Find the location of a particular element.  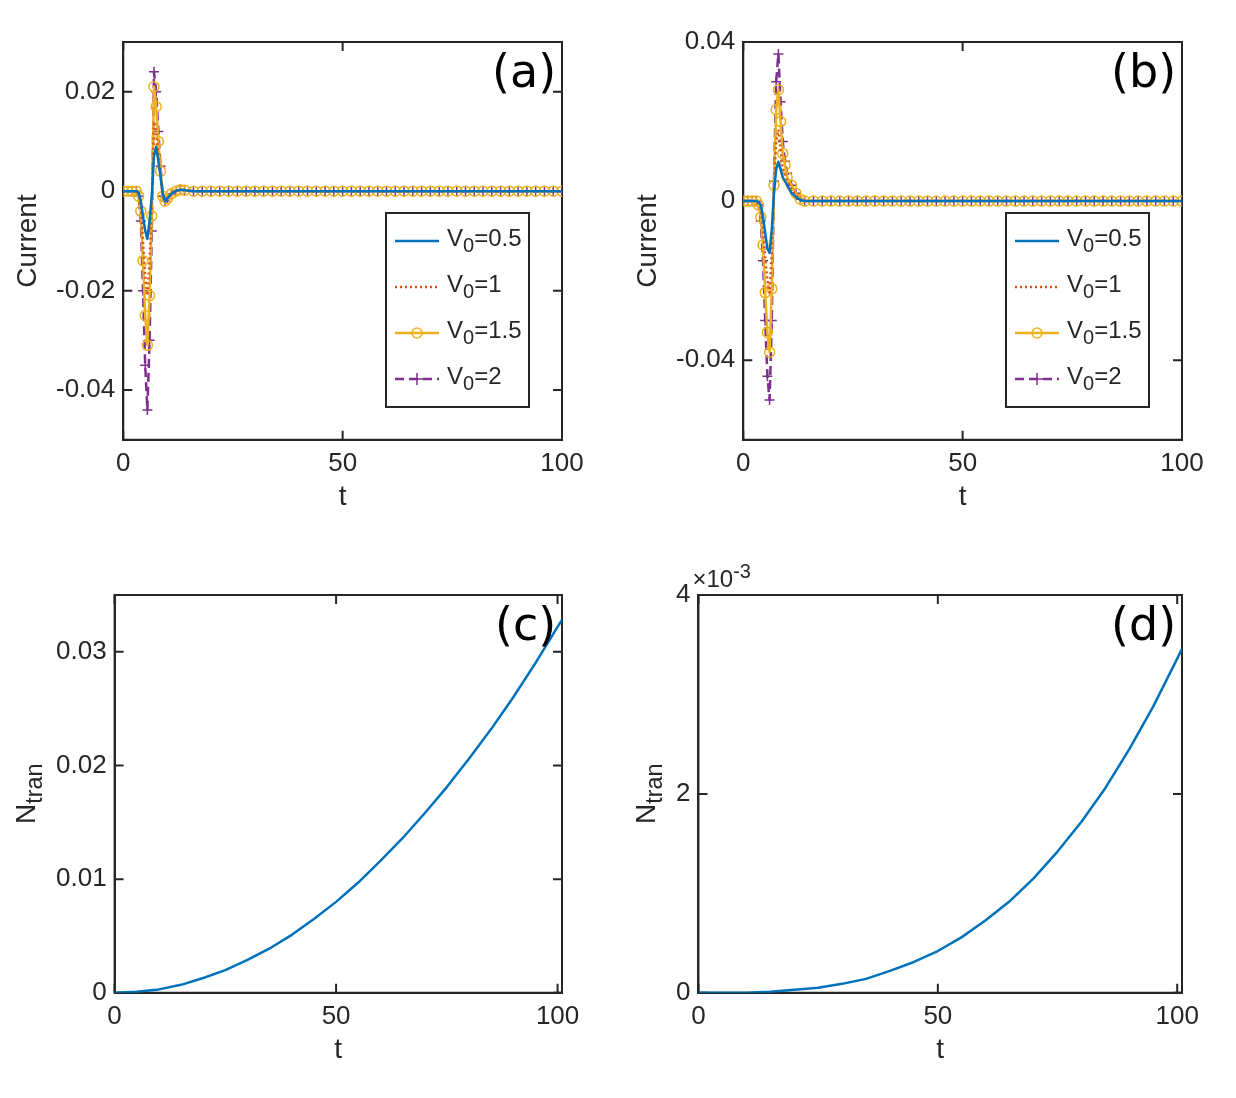

y-tick-label: 0.01 is located at coordinates (81, 877).